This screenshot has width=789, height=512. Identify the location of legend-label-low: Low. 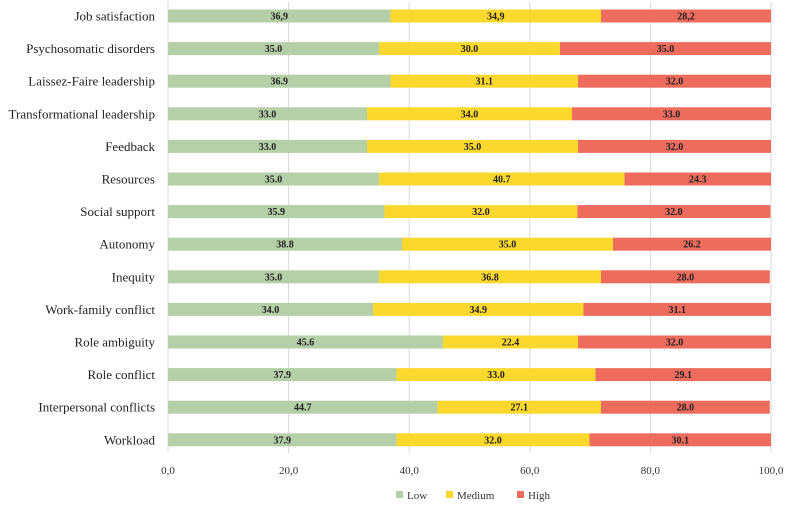
(417, 496).